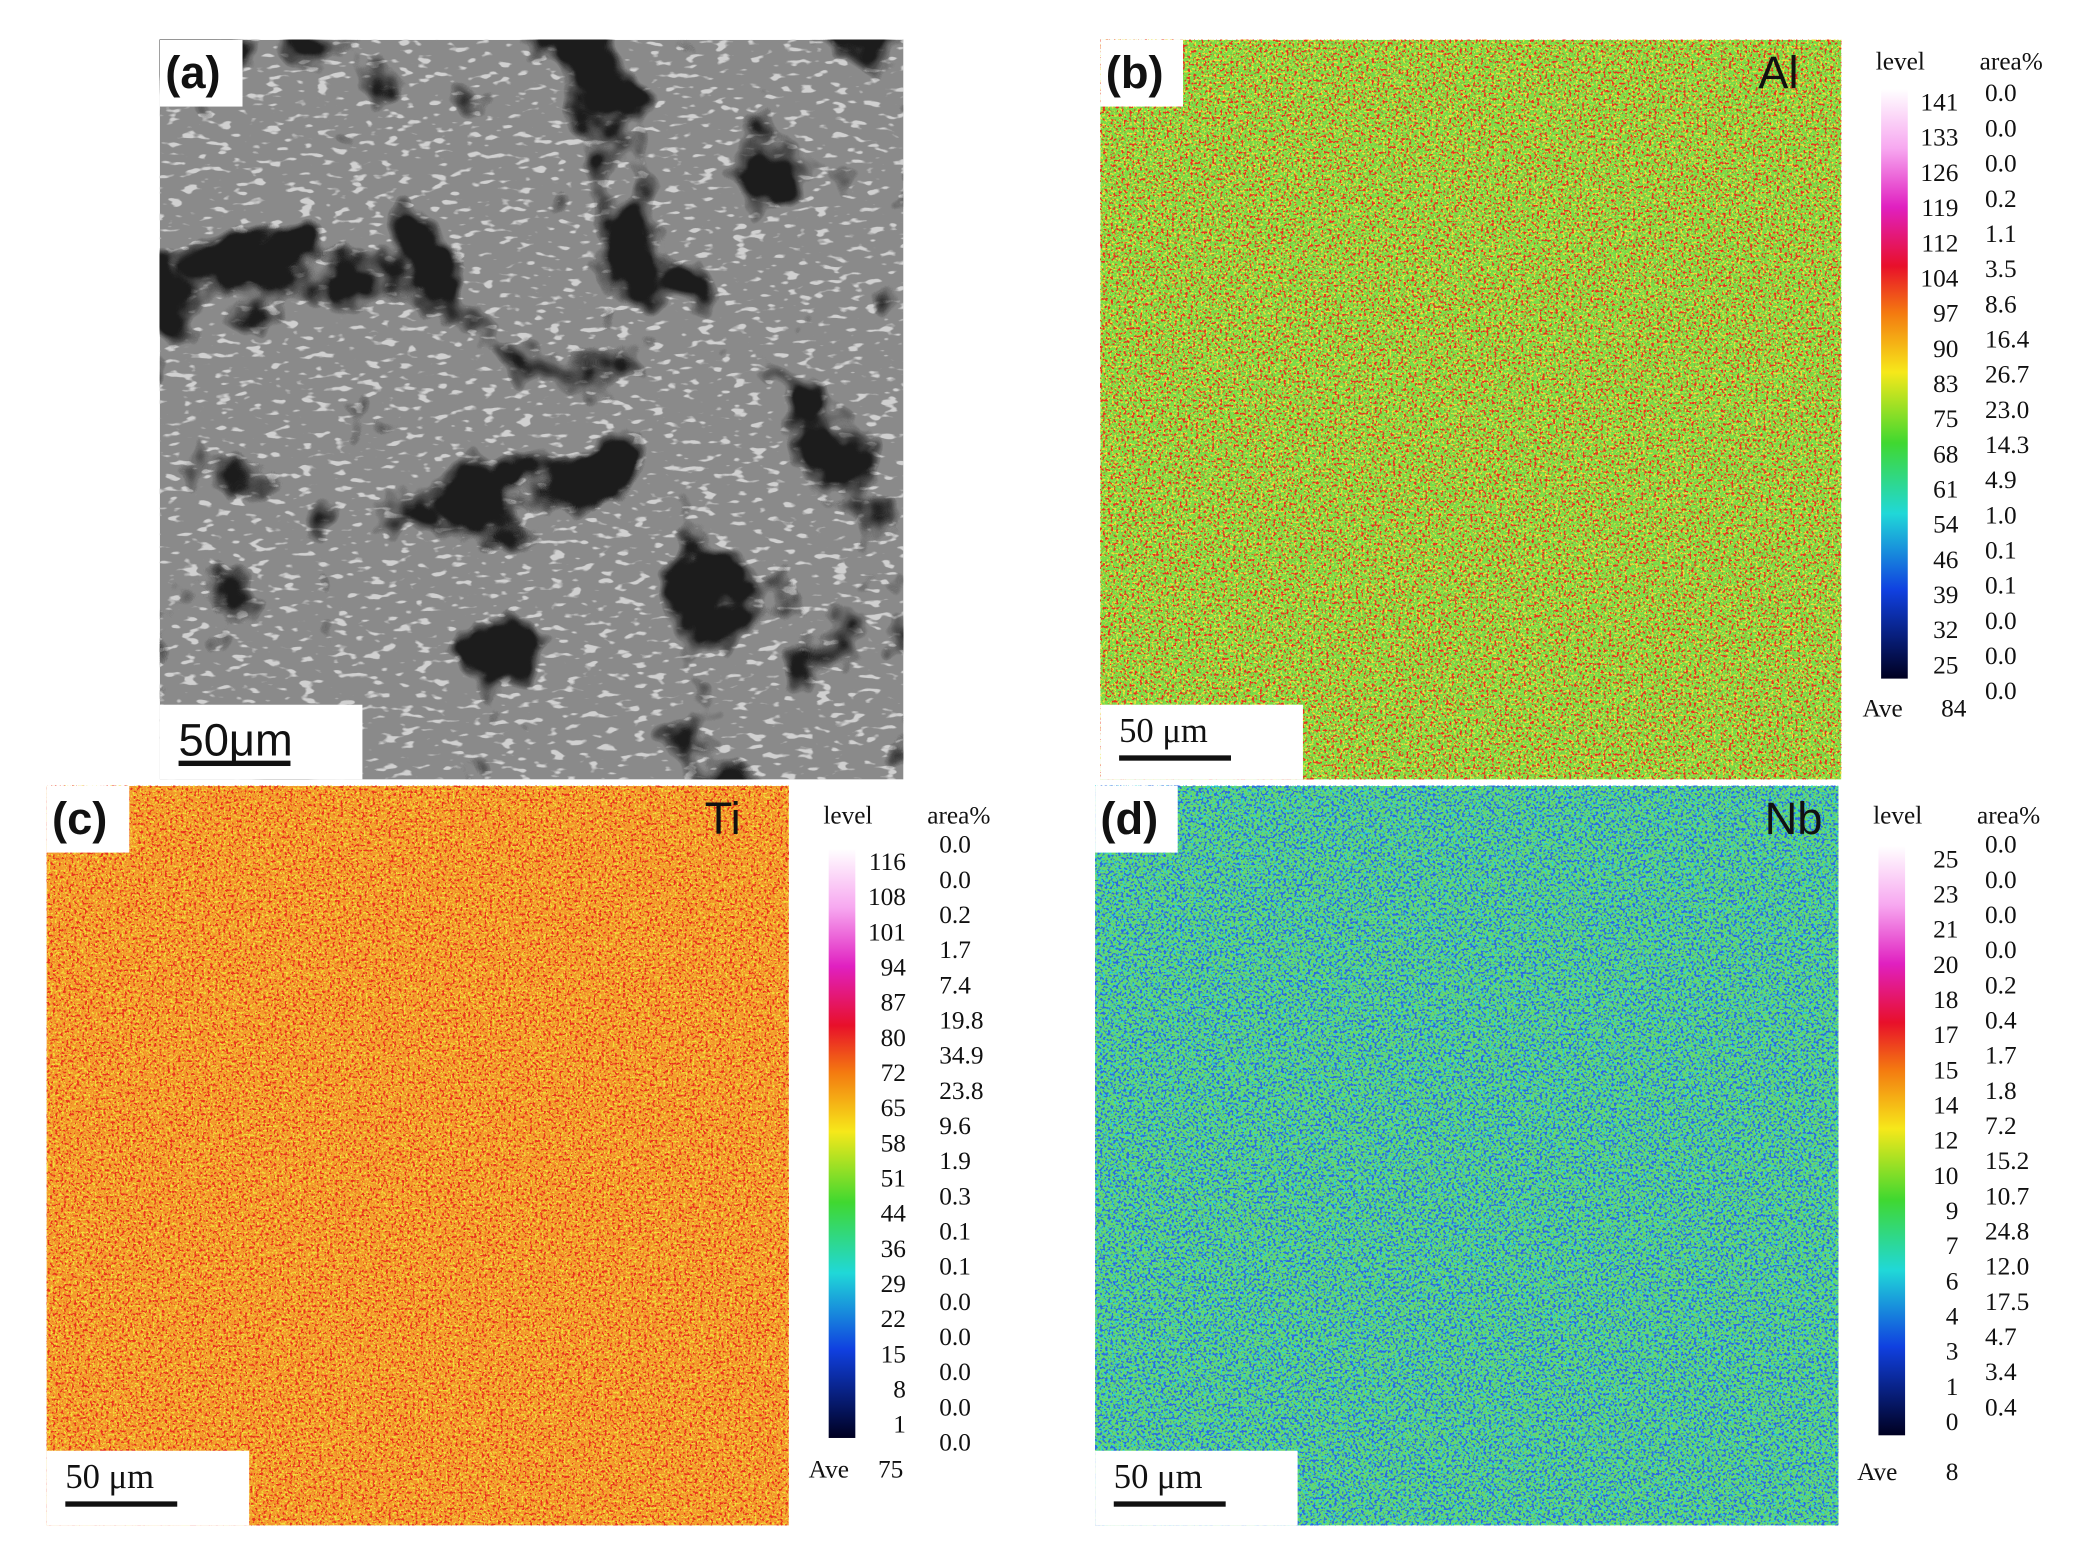  What do you see at coordinates (1939, 243) in the screenshot?
I see `level-value: 112` at bounding box center [1939, 243].